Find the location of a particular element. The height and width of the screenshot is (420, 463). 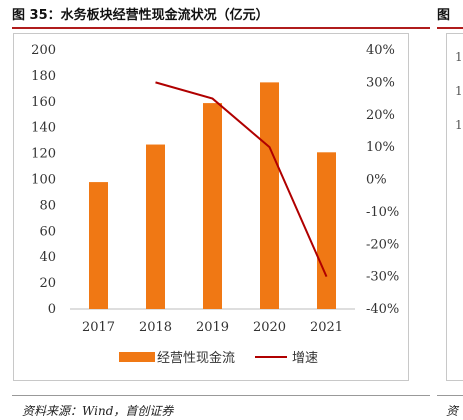

y-right-tick-label: -10% is located at coordinates (382, 212).